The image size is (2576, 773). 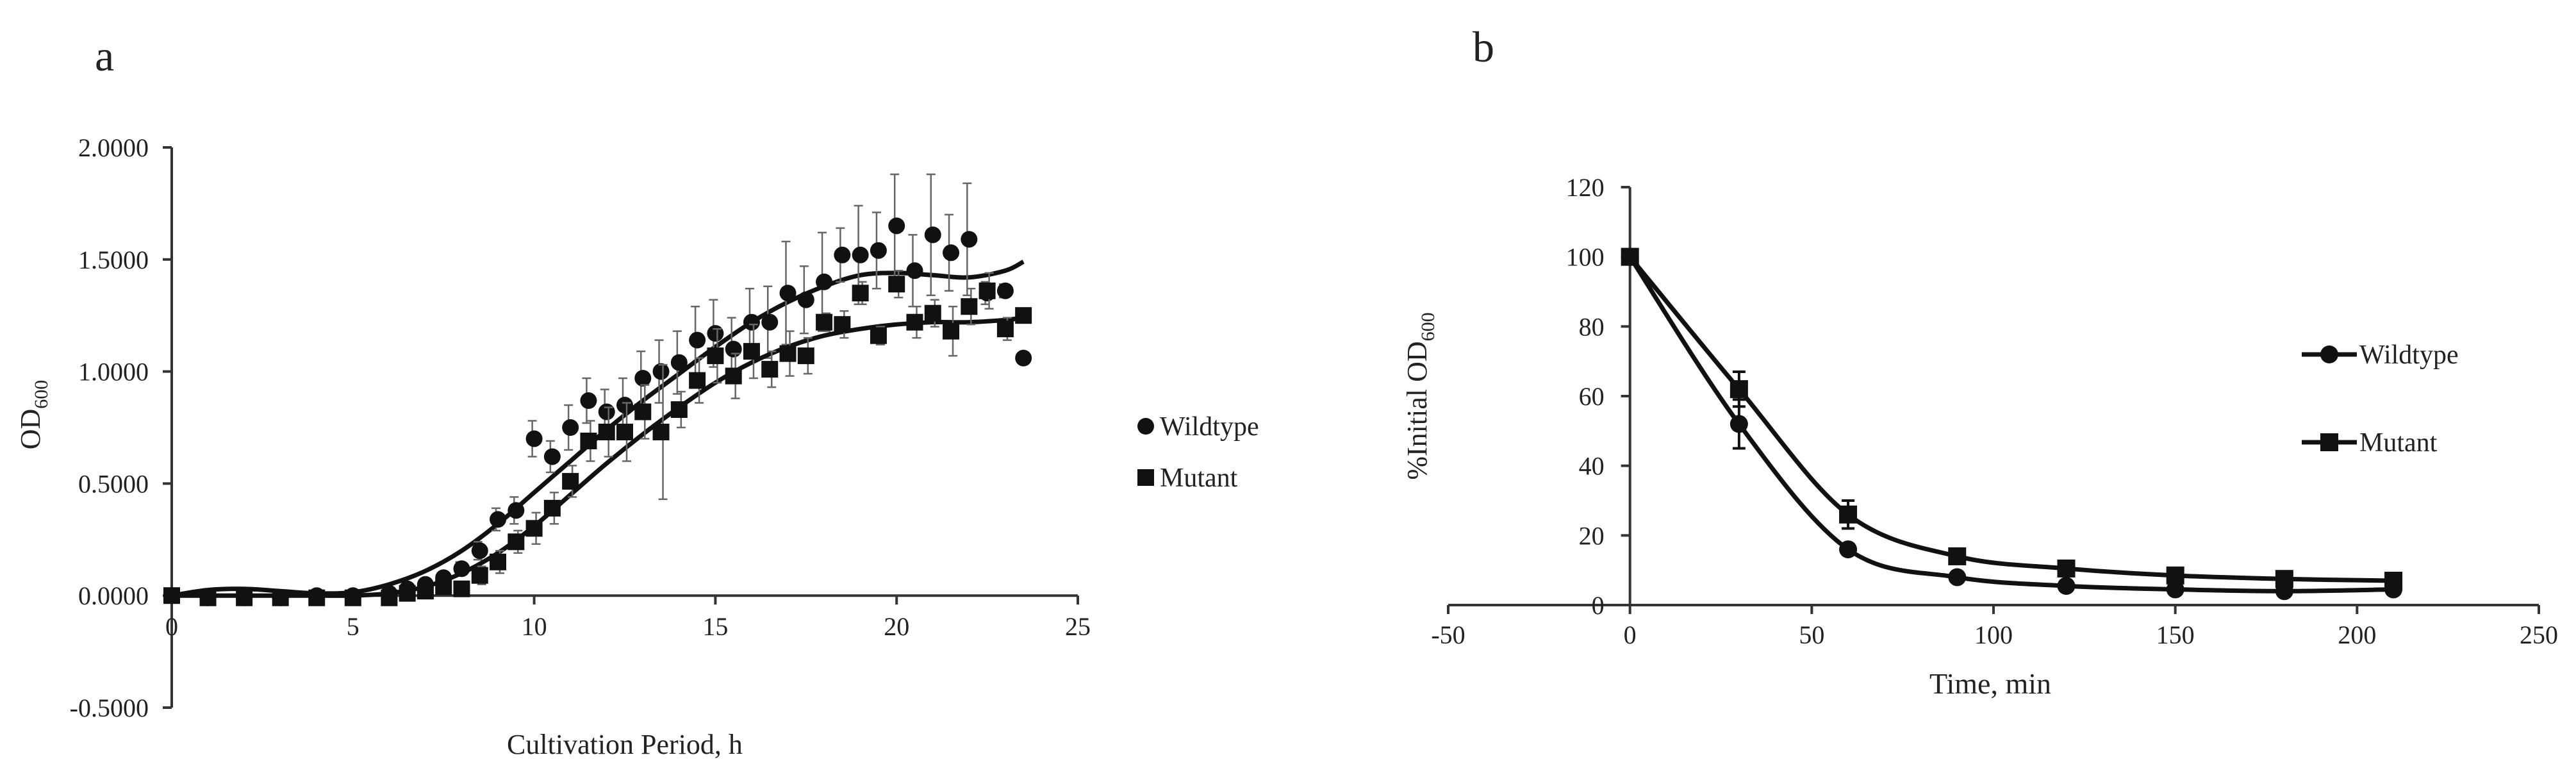 What do you see at coordinates (1420, 395) in the screenshot?
I see `y-axis-title: %Initial OD600` at bounding box center [1420, 395].